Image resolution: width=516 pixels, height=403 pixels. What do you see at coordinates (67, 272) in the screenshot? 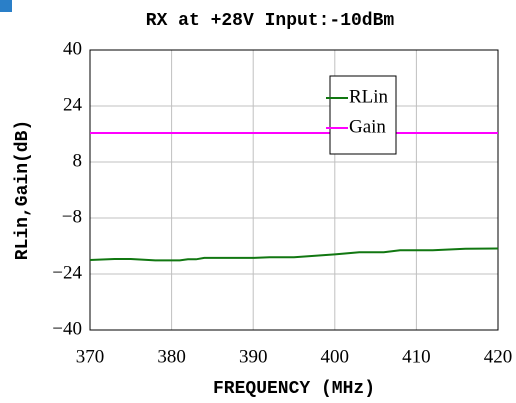
I see `y-tick-label: −24` at bounding box center [67, 272].